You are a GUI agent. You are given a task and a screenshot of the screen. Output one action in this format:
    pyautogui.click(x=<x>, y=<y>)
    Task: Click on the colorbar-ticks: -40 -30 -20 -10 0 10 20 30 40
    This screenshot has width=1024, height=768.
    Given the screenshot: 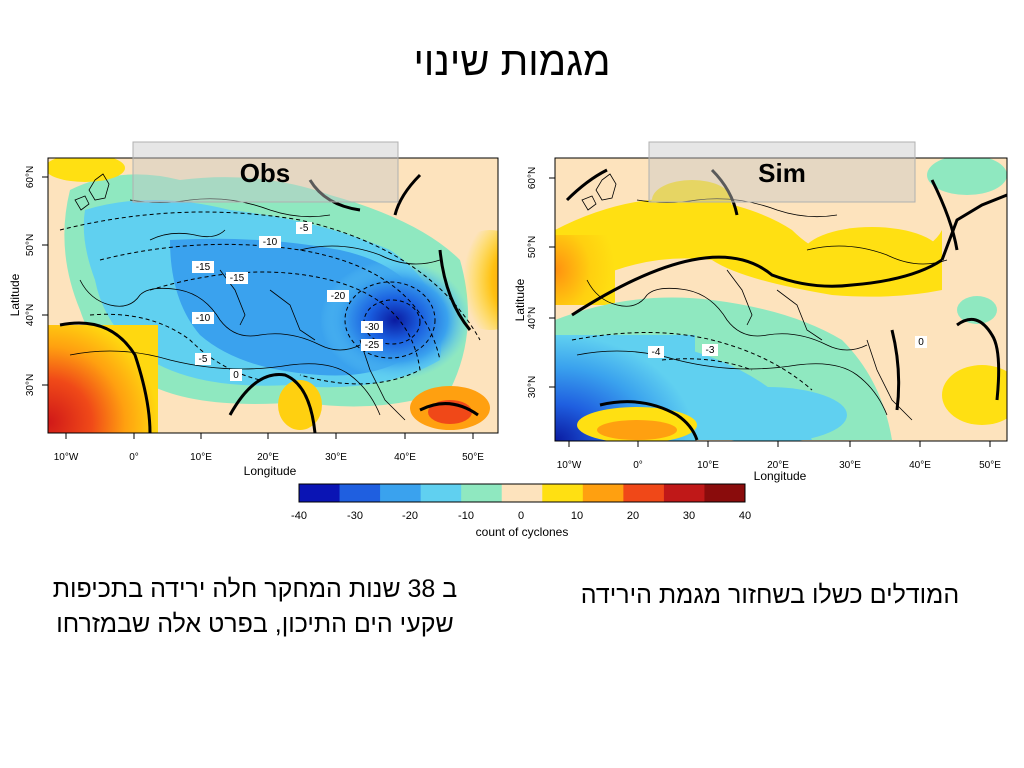 What is the action you would take?
    pyautogui.click(x=521, y=516)
    